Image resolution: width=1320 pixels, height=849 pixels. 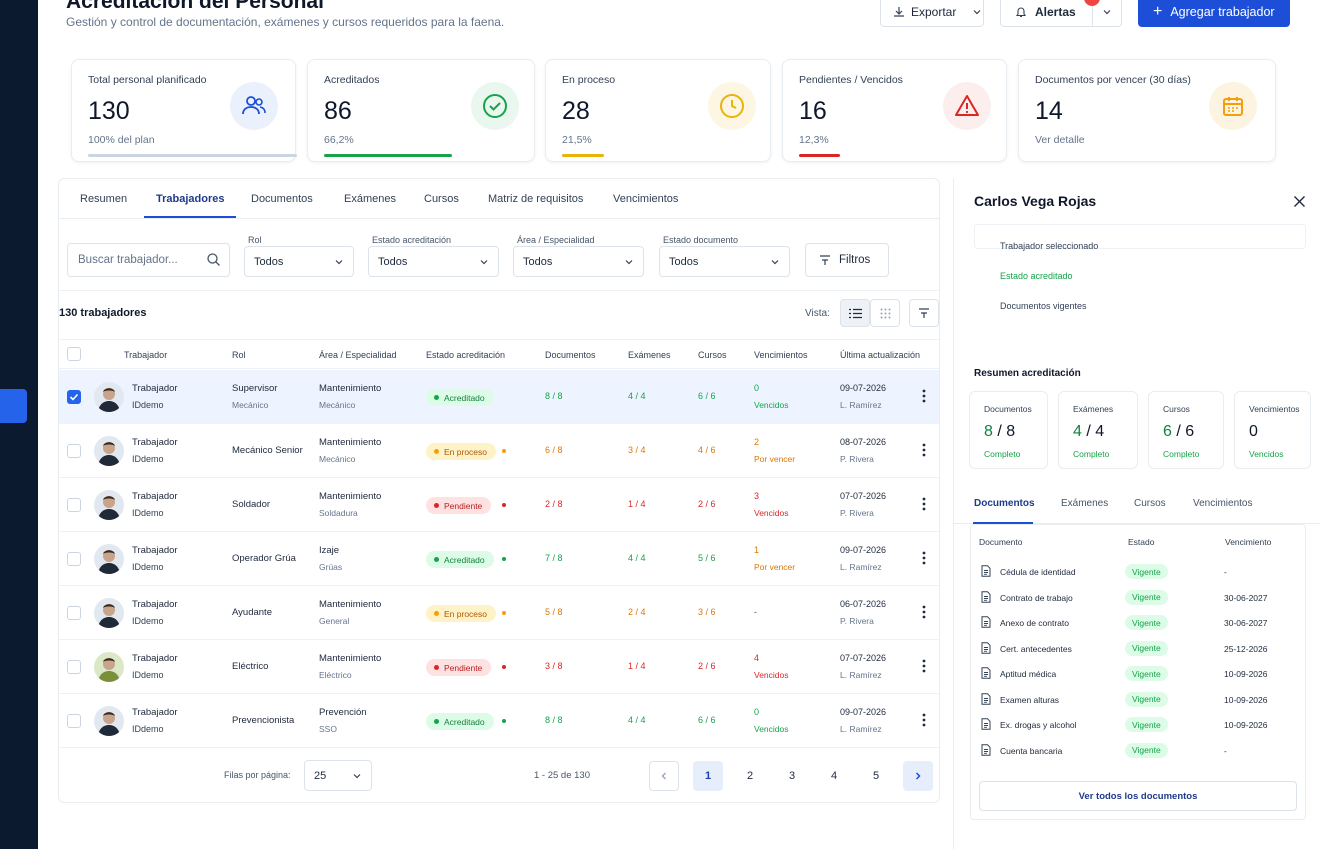 I want to click on document-row: Cuenta bancaria Vigente -, so click(x=1138, y=751).